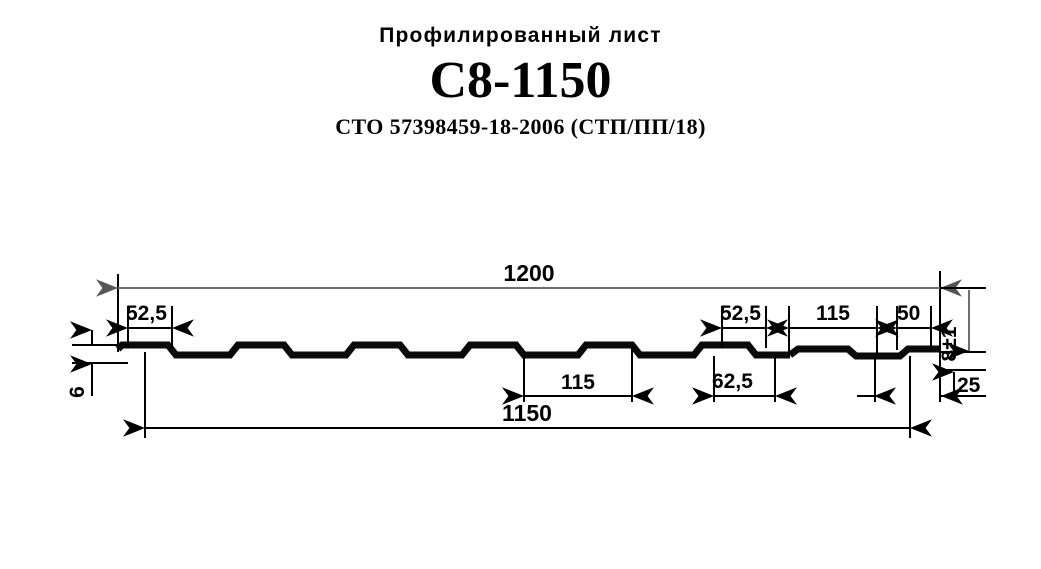  Describe the element at coordinates (949, 343) in the screenshot. I see `dimension-label-profile-height: 8±1` at that location.